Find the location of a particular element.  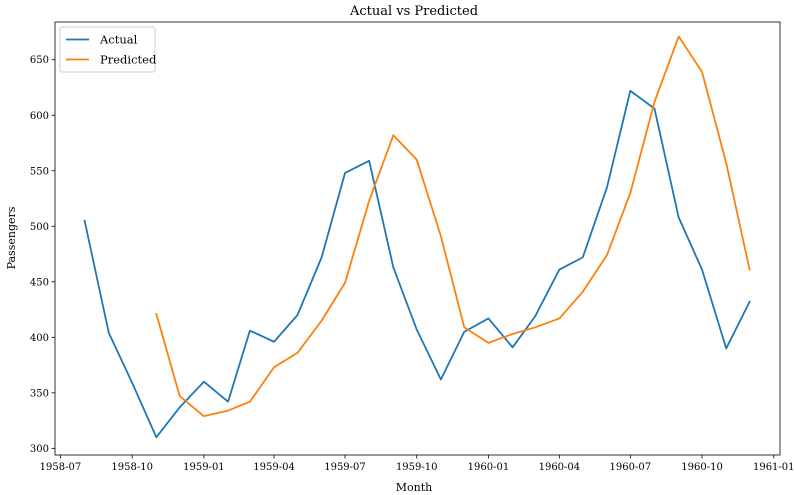

x-tick-label: 1959-04 is located at coordinates (274, 467).